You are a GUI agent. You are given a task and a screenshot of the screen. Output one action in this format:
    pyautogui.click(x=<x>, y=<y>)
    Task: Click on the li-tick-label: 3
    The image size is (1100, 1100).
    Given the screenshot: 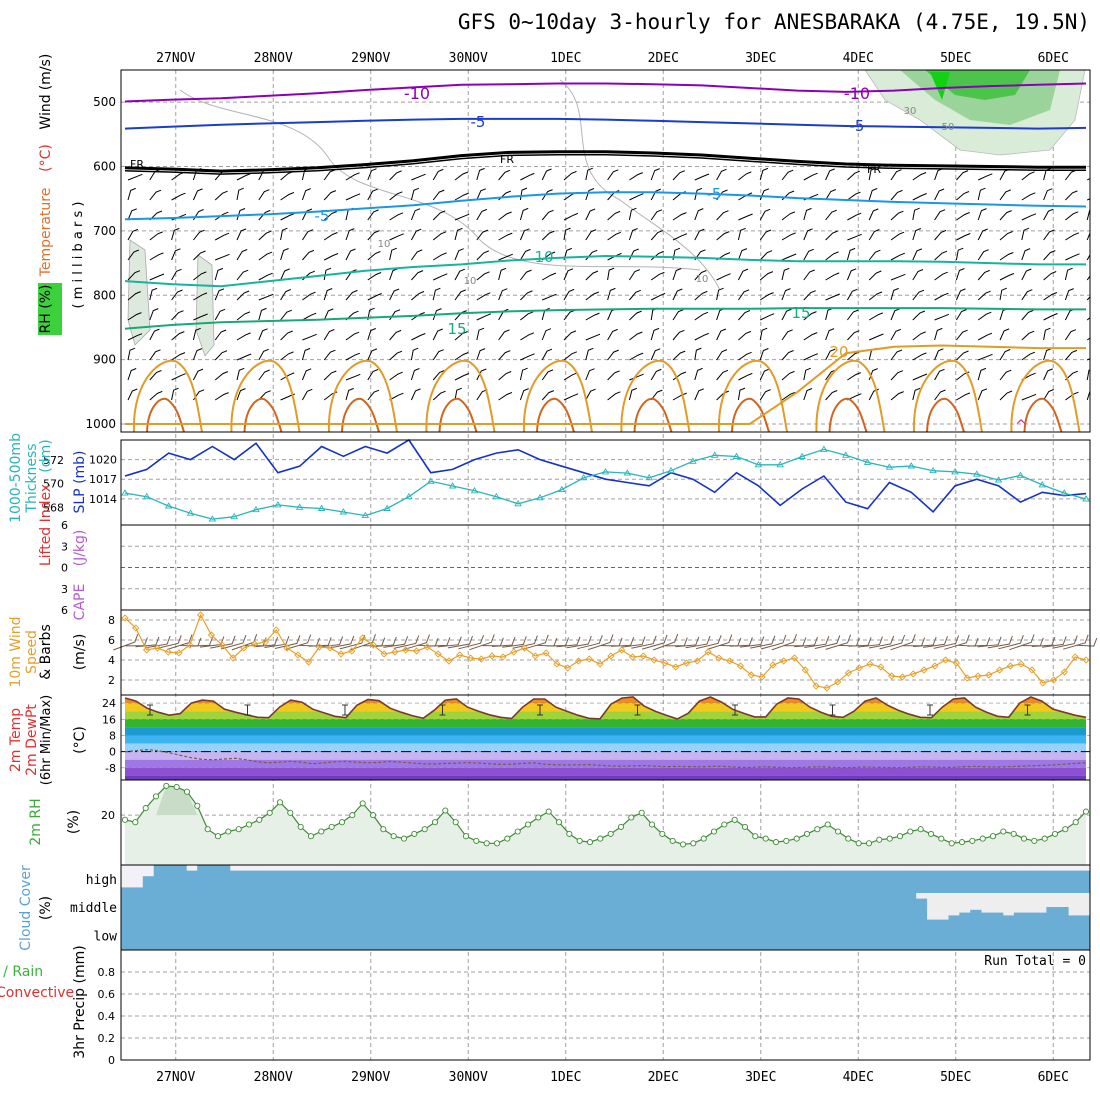 What is the action you would take?
    pyautogui.click(x=64, y=589)
    